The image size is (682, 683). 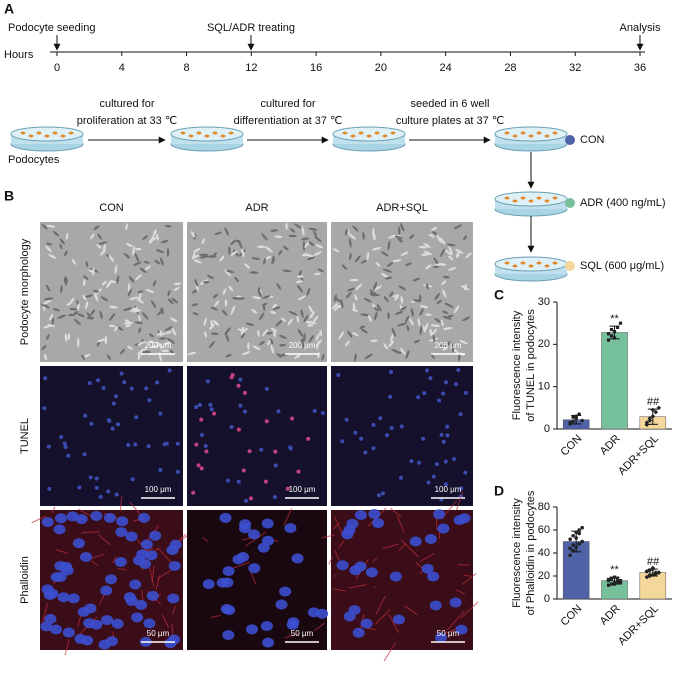 What do you see at coordinates (531, 552) in the screenshot?
I see `y-axis-label: of Phalloidin in podocytes` at bounding box center [531, 552].